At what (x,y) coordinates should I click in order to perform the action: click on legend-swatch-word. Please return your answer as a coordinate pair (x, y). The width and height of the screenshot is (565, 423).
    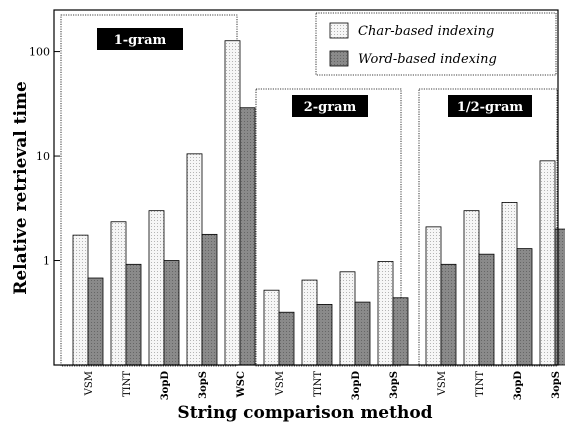
    Looking at the image, I should click on (339, 58).